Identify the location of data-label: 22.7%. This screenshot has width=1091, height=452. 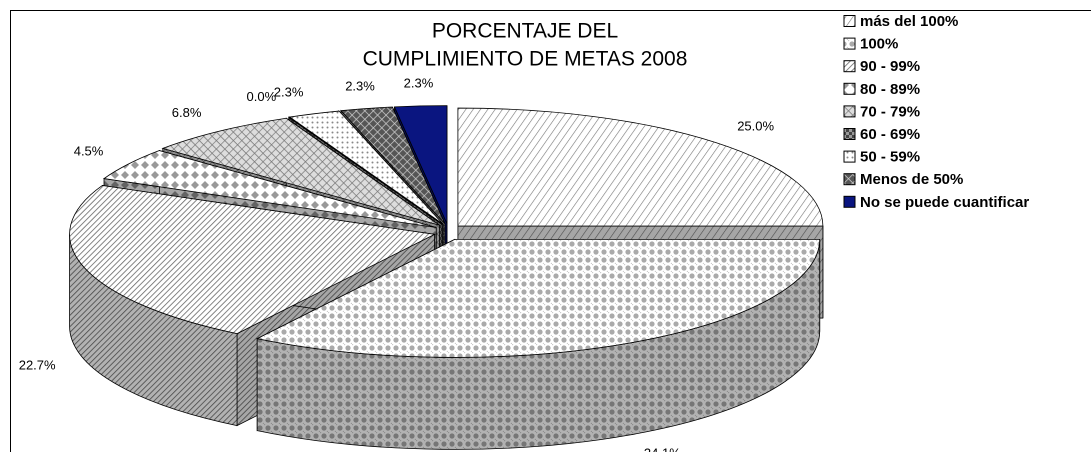
(37, 364).